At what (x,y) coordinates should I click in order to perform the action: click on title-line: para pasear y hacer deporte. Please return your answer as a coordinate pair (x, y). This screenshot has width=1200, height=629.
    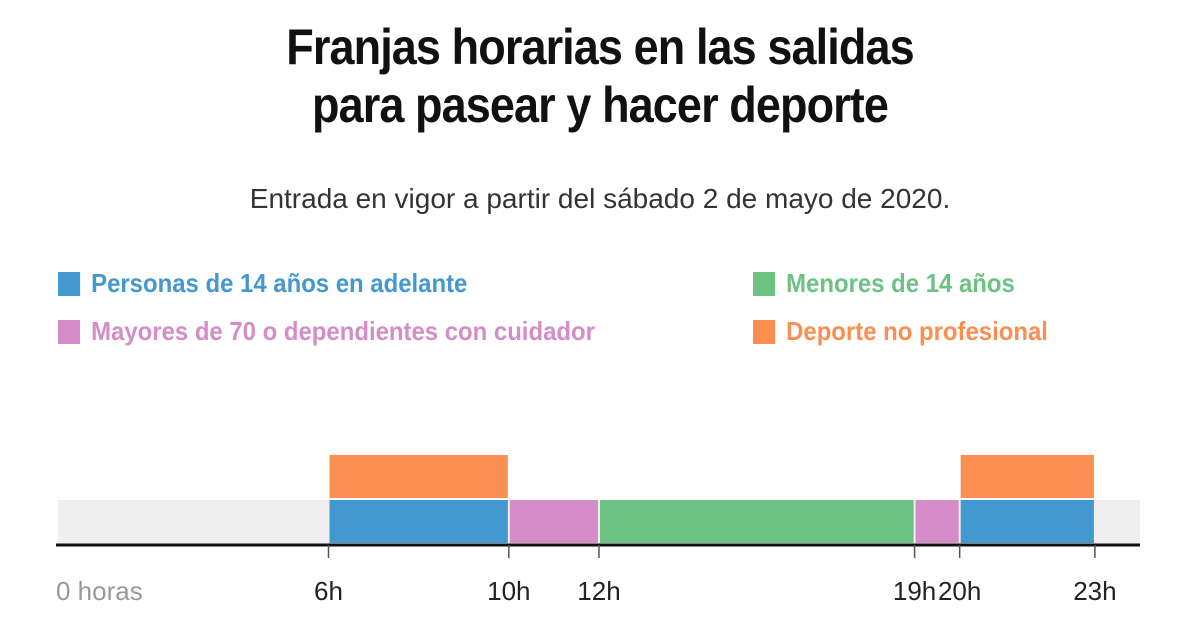
    Looking at the image, I should click on (600, 105).